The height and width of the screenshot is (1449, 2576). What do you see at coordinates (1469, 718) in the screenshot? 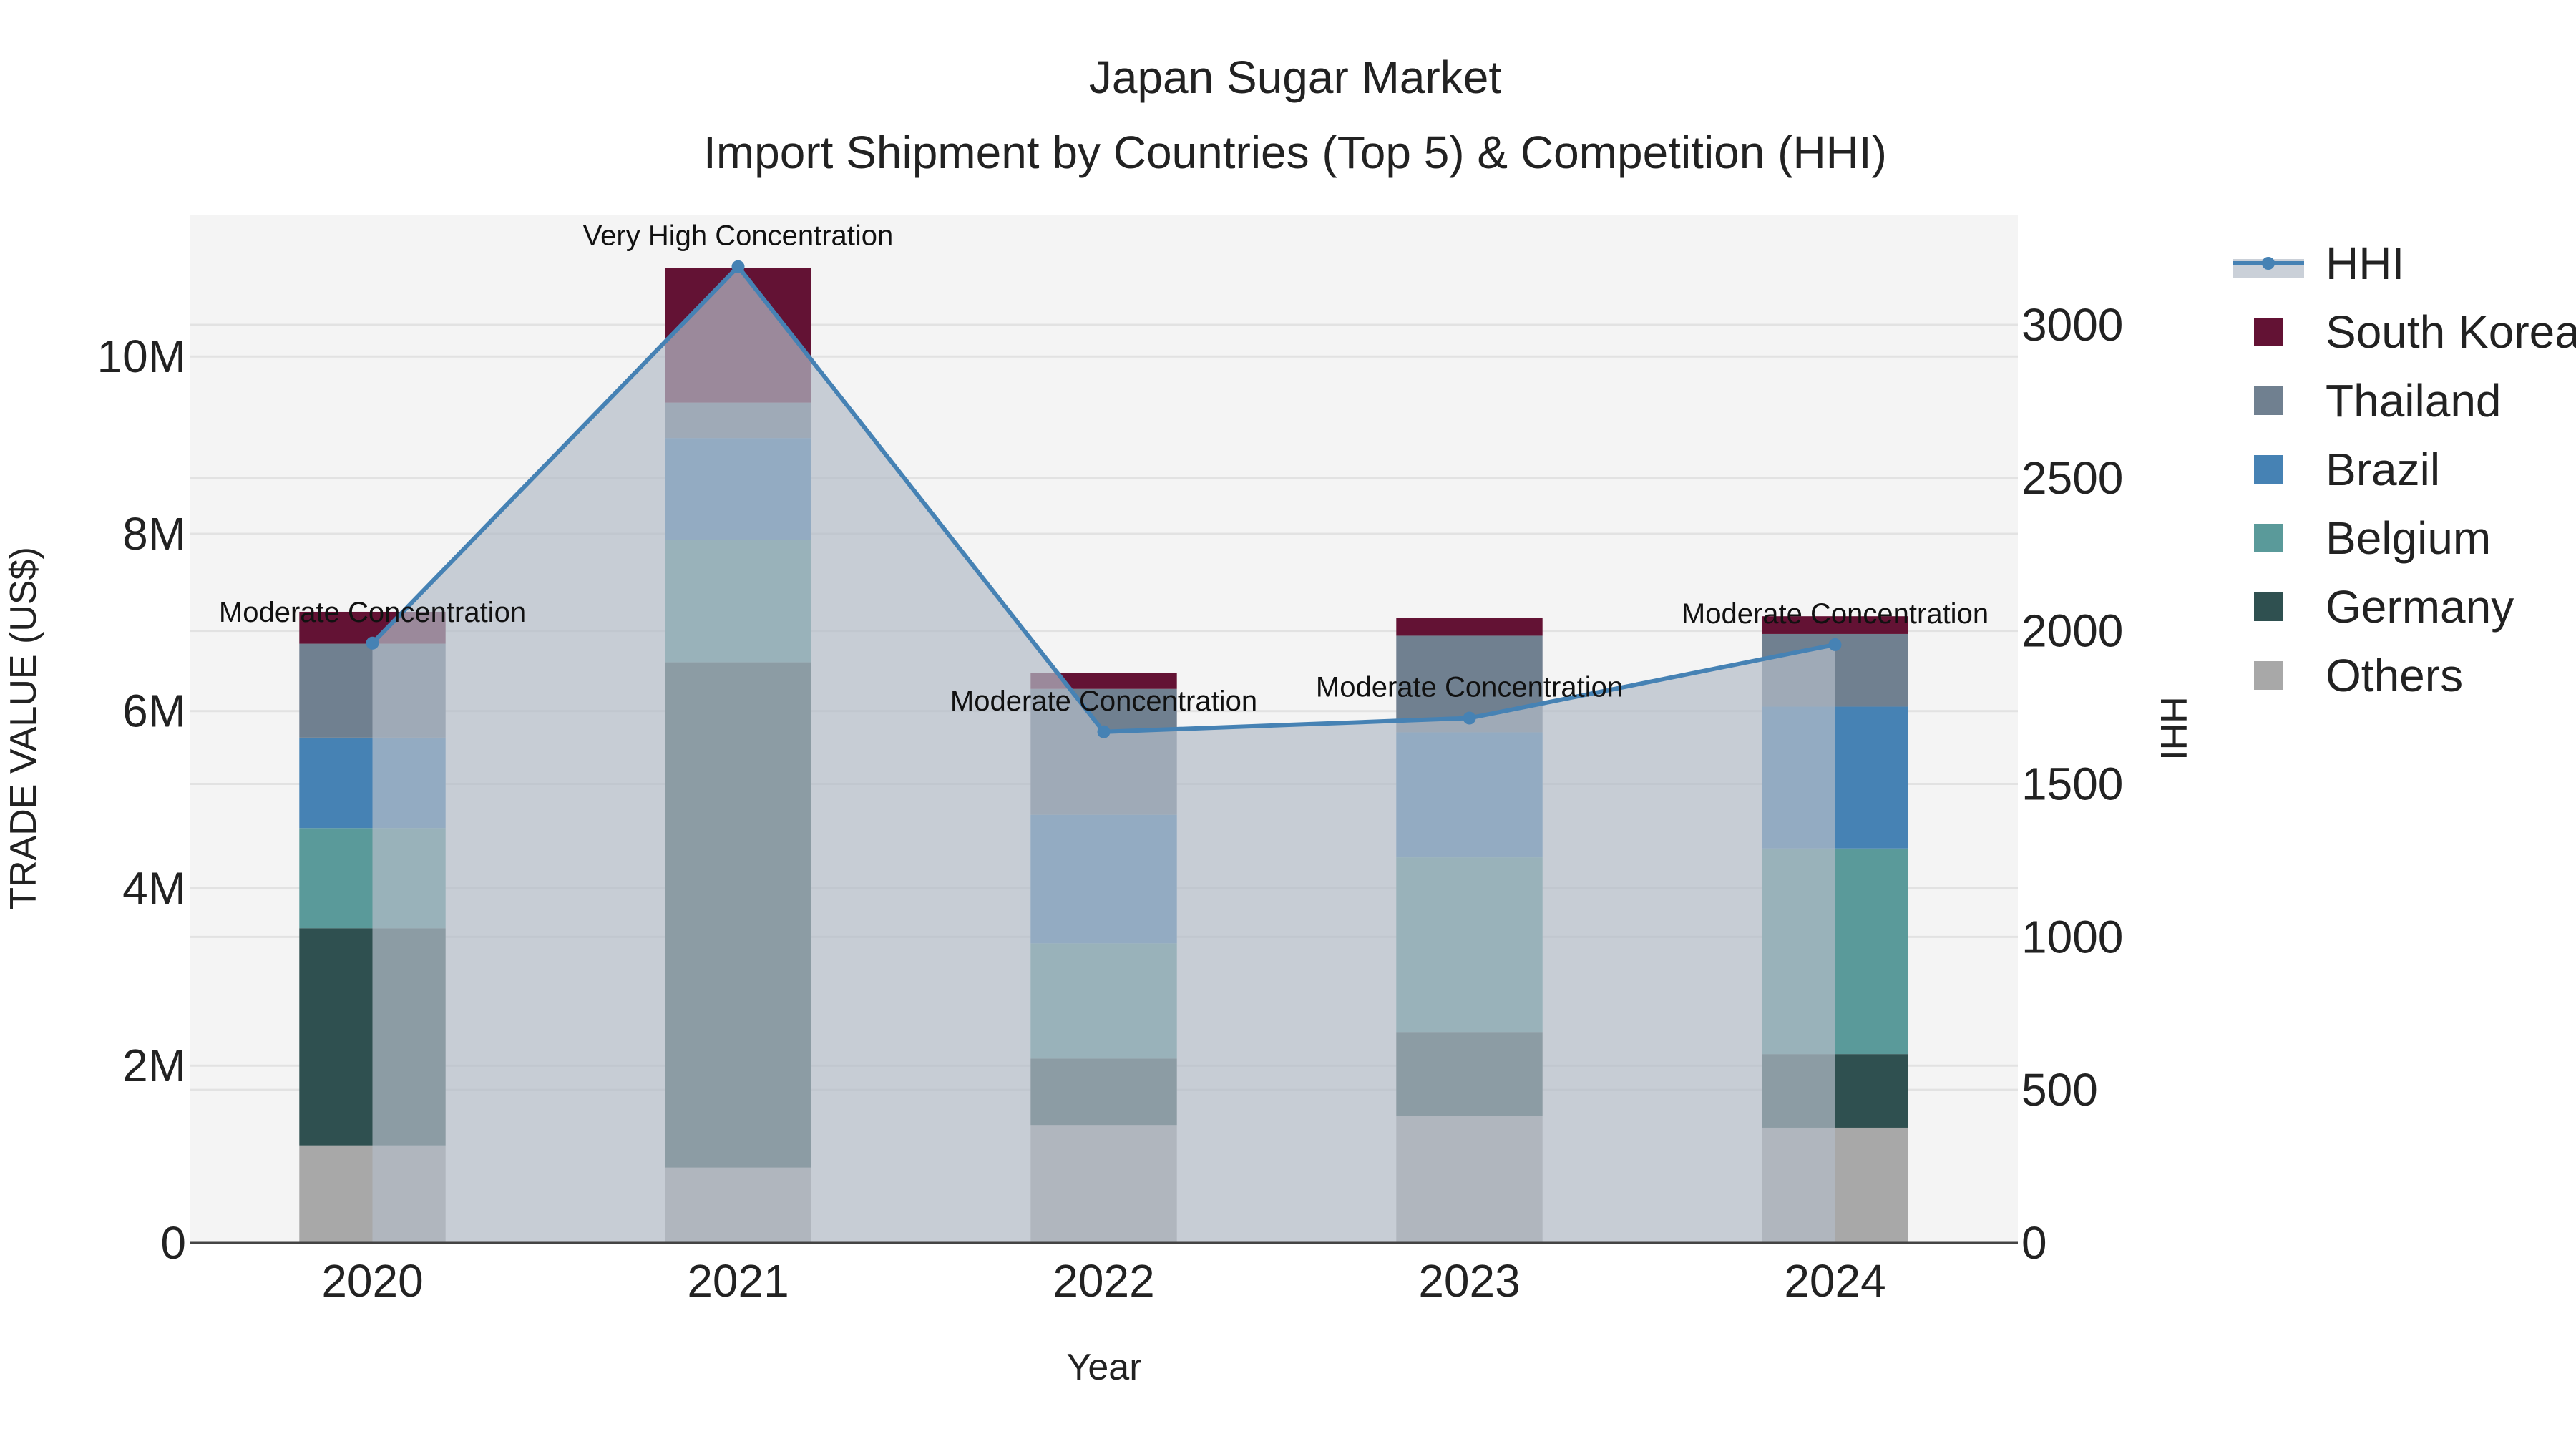
I see `hhi-point-2023` at bounding box center [1469, 718].